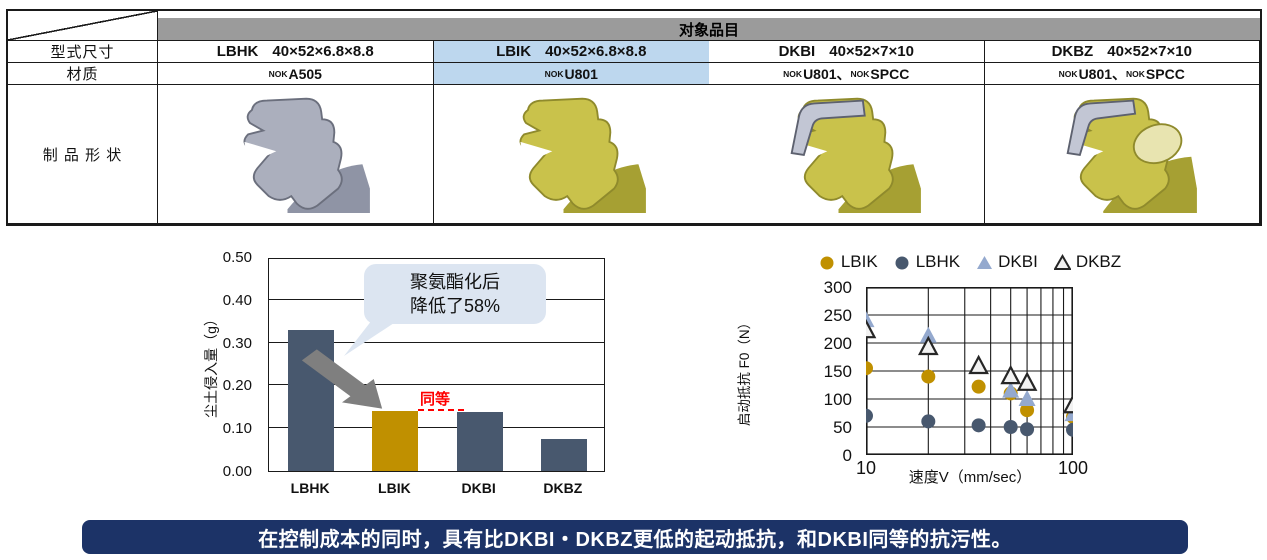 Image resolution: width=1267 pixels, height=560 pixels. Describe the element at coordinates (797, 51) in the screenshot. I see `model-code: DKBI` at that location.